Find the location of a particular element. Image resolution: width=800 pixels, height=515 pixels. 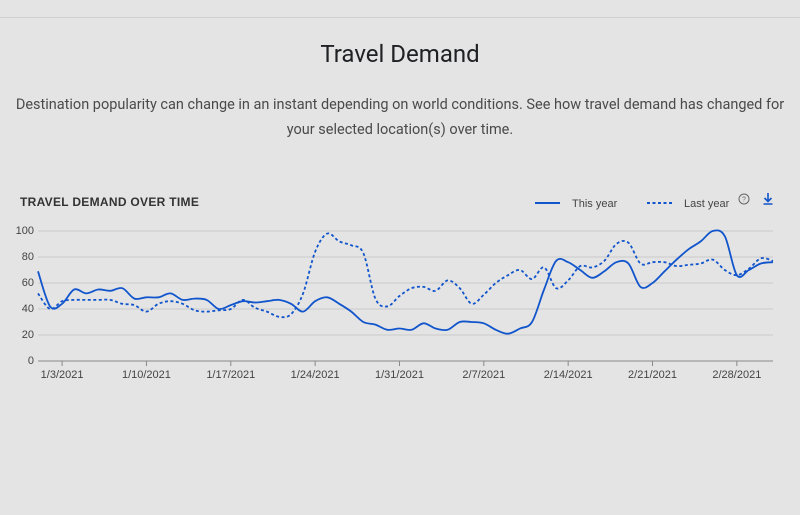

x-tick-label: 2/21/2021 is located at coordinates (652, 375).